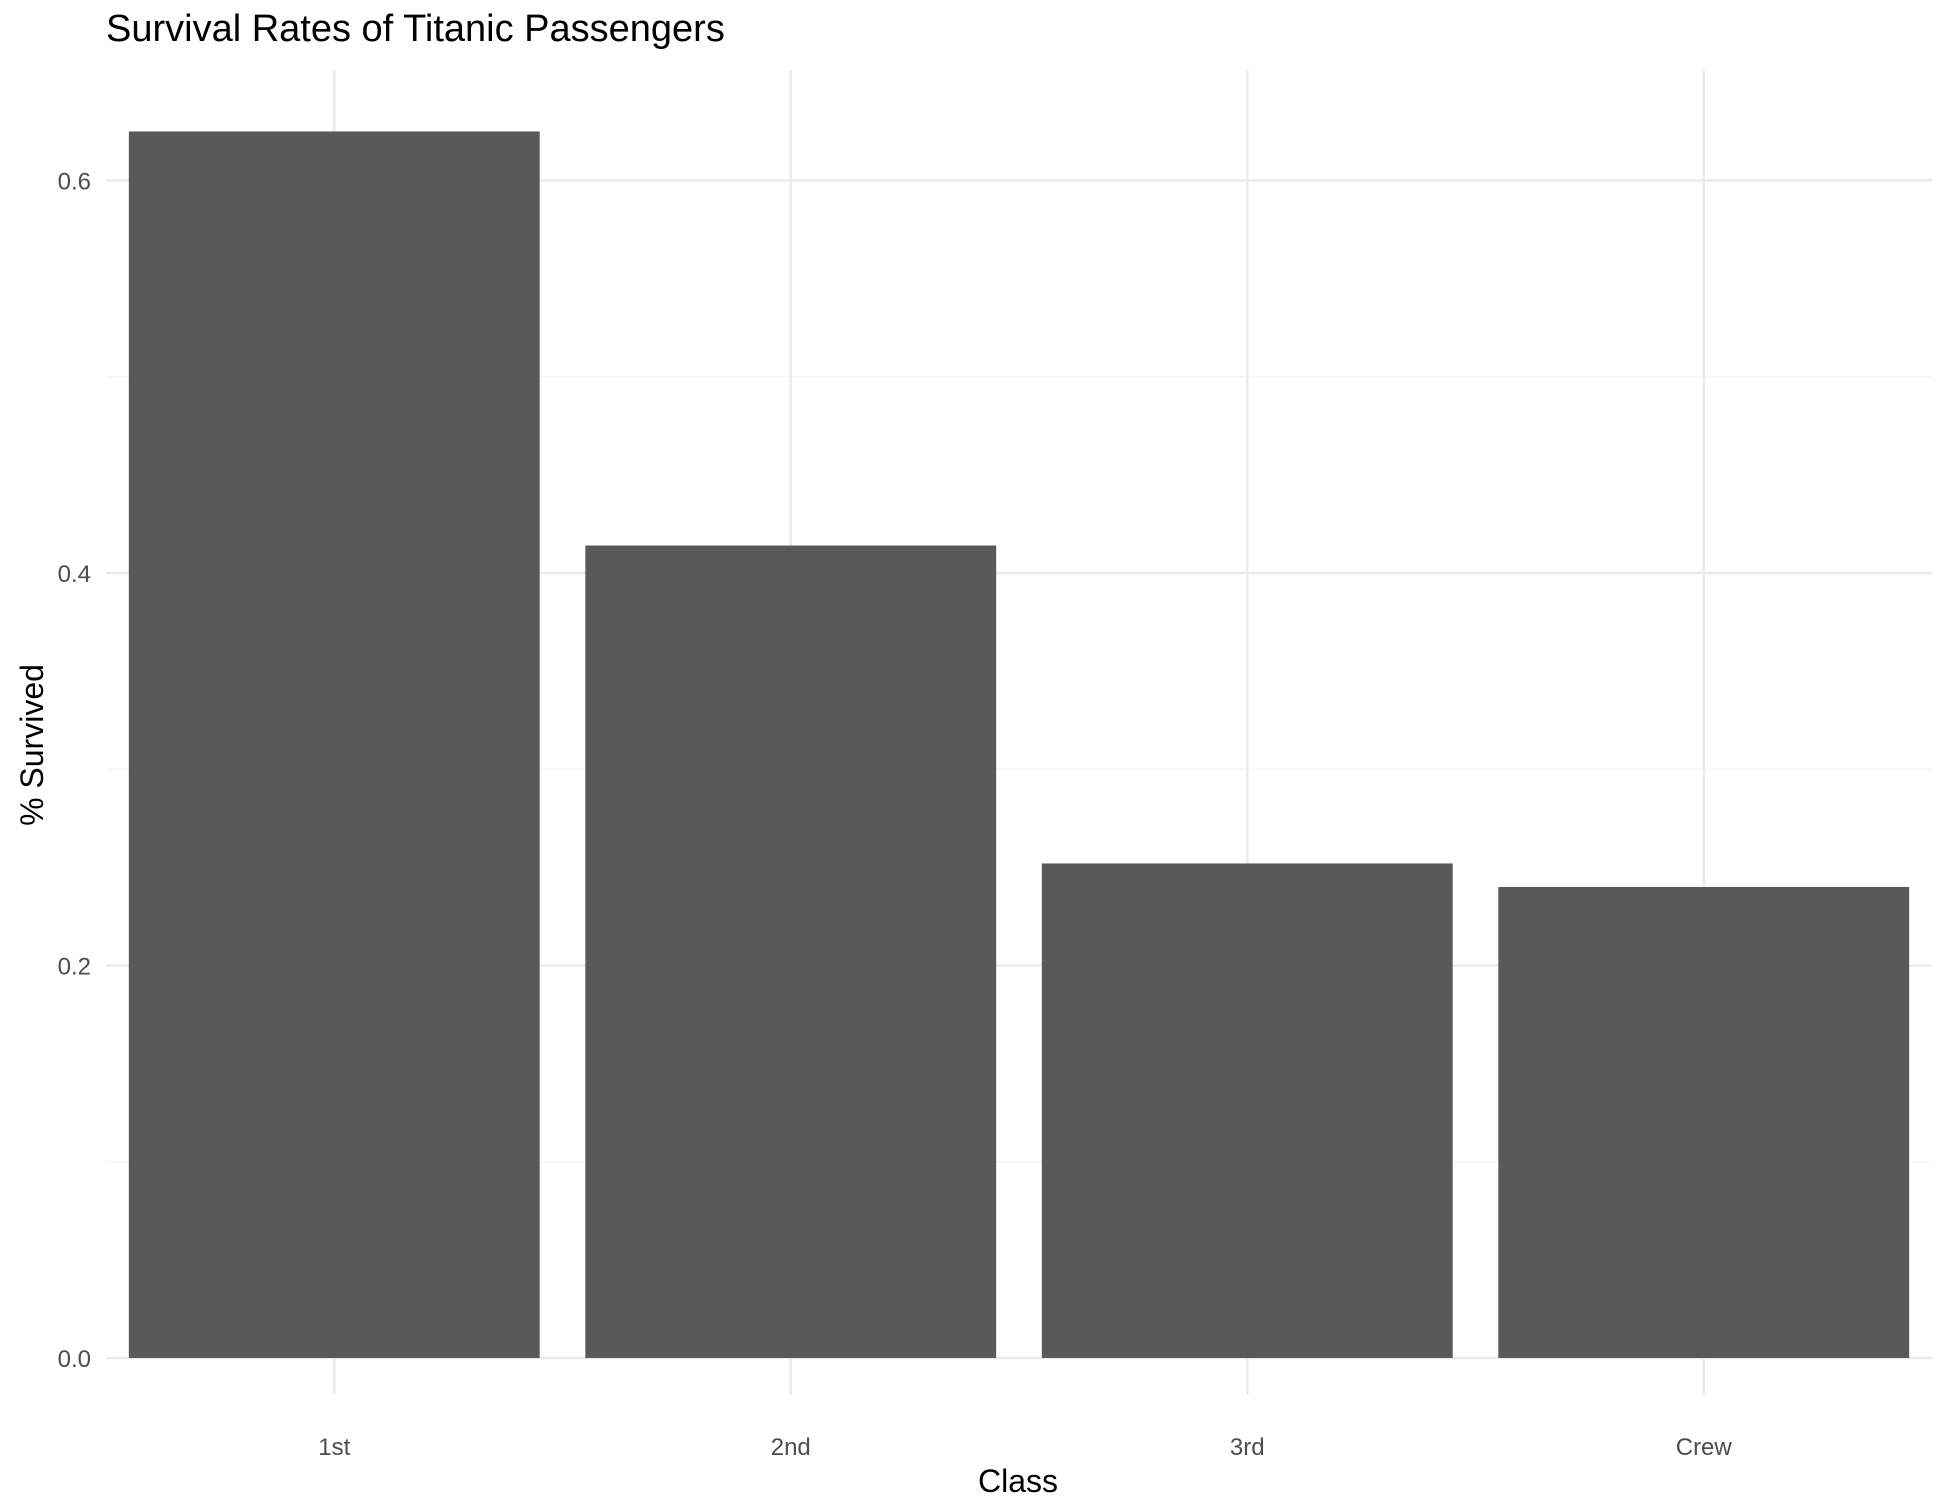 The image size is (1944, 1512). What do you see at coordinates (1704, 1447) in the screenshot?
I see `x-tick-label: Crew` at bounding box center [1704, 1447].